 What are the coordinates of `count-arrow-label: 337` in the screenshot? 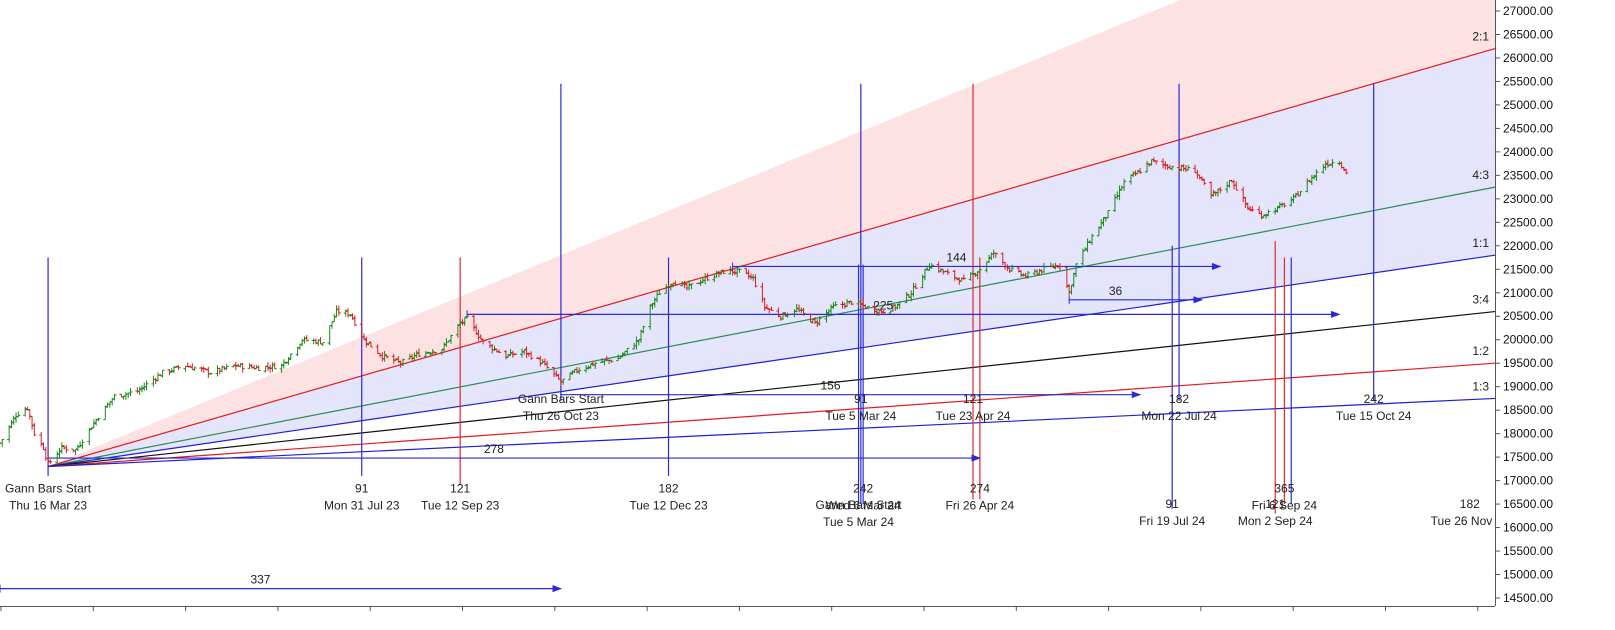 It's located at (260, 580).